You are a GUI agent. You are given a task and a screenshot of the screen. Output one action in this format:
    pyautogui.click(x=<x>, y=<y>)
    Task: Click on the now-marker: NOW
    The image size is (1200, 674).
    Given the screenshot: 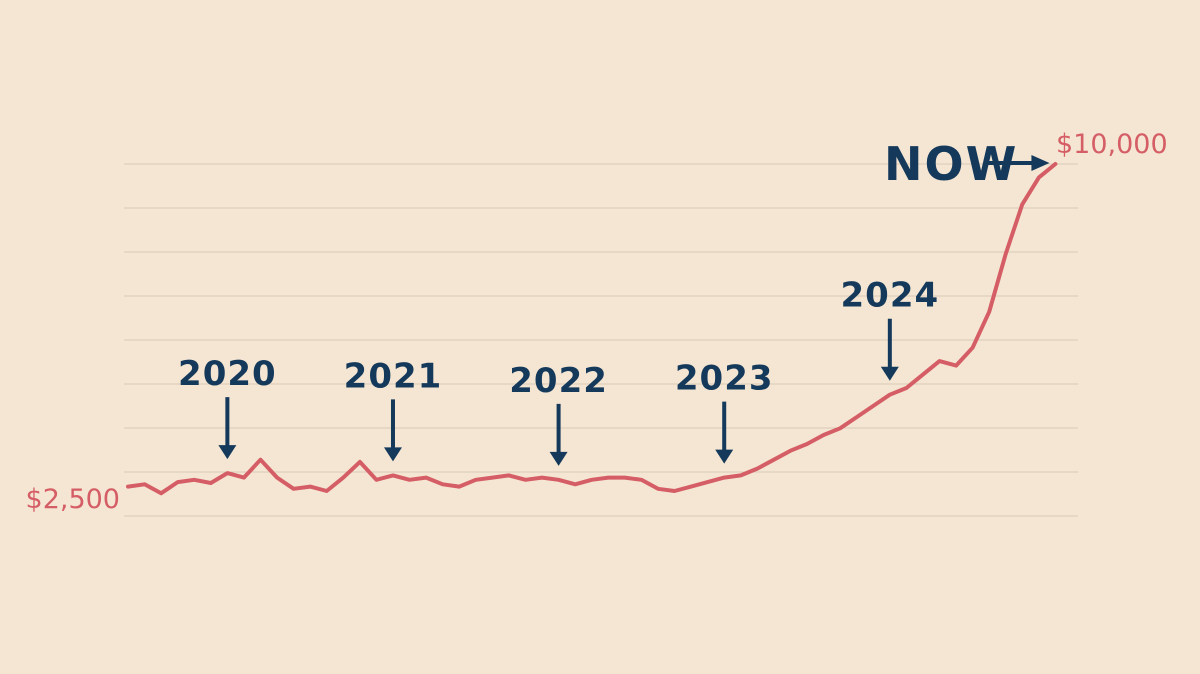 What is the action you would take?
    pyautogui.click(x=967, y=164)
    